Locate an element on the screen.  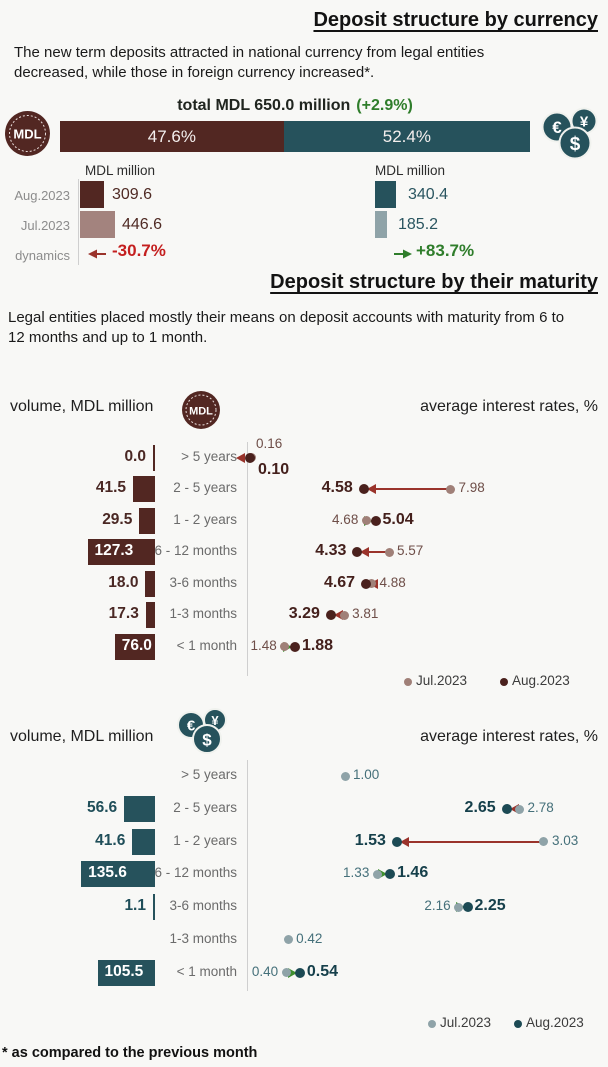
jul-rate-value: 3.81 is located at coordinates (365, 614).